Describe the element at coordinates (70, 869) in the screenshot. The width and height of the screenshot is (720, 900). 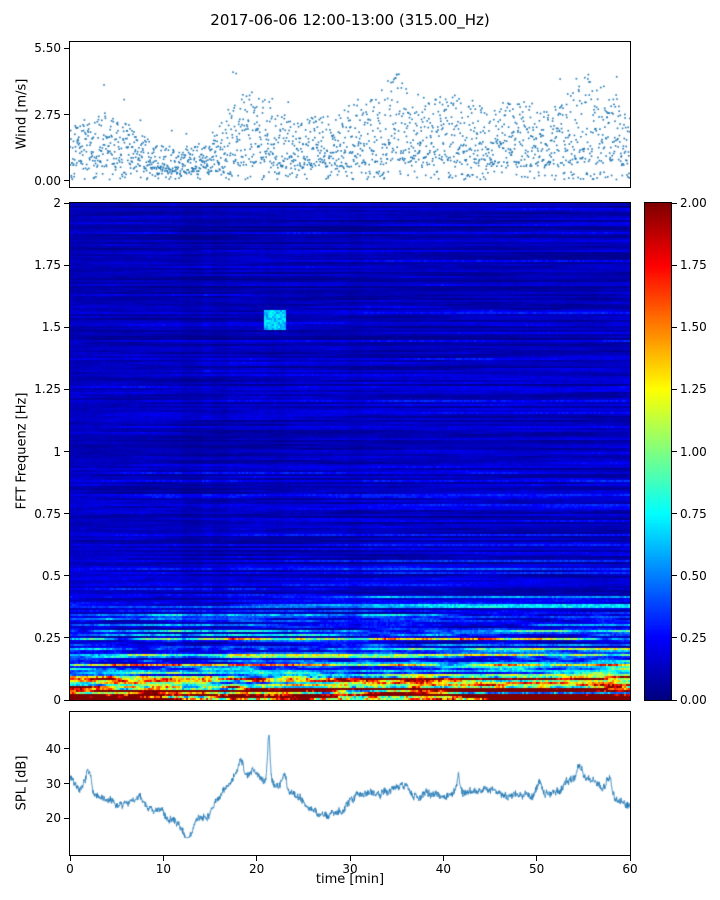
I see `x-tick-label: 0` at that location.